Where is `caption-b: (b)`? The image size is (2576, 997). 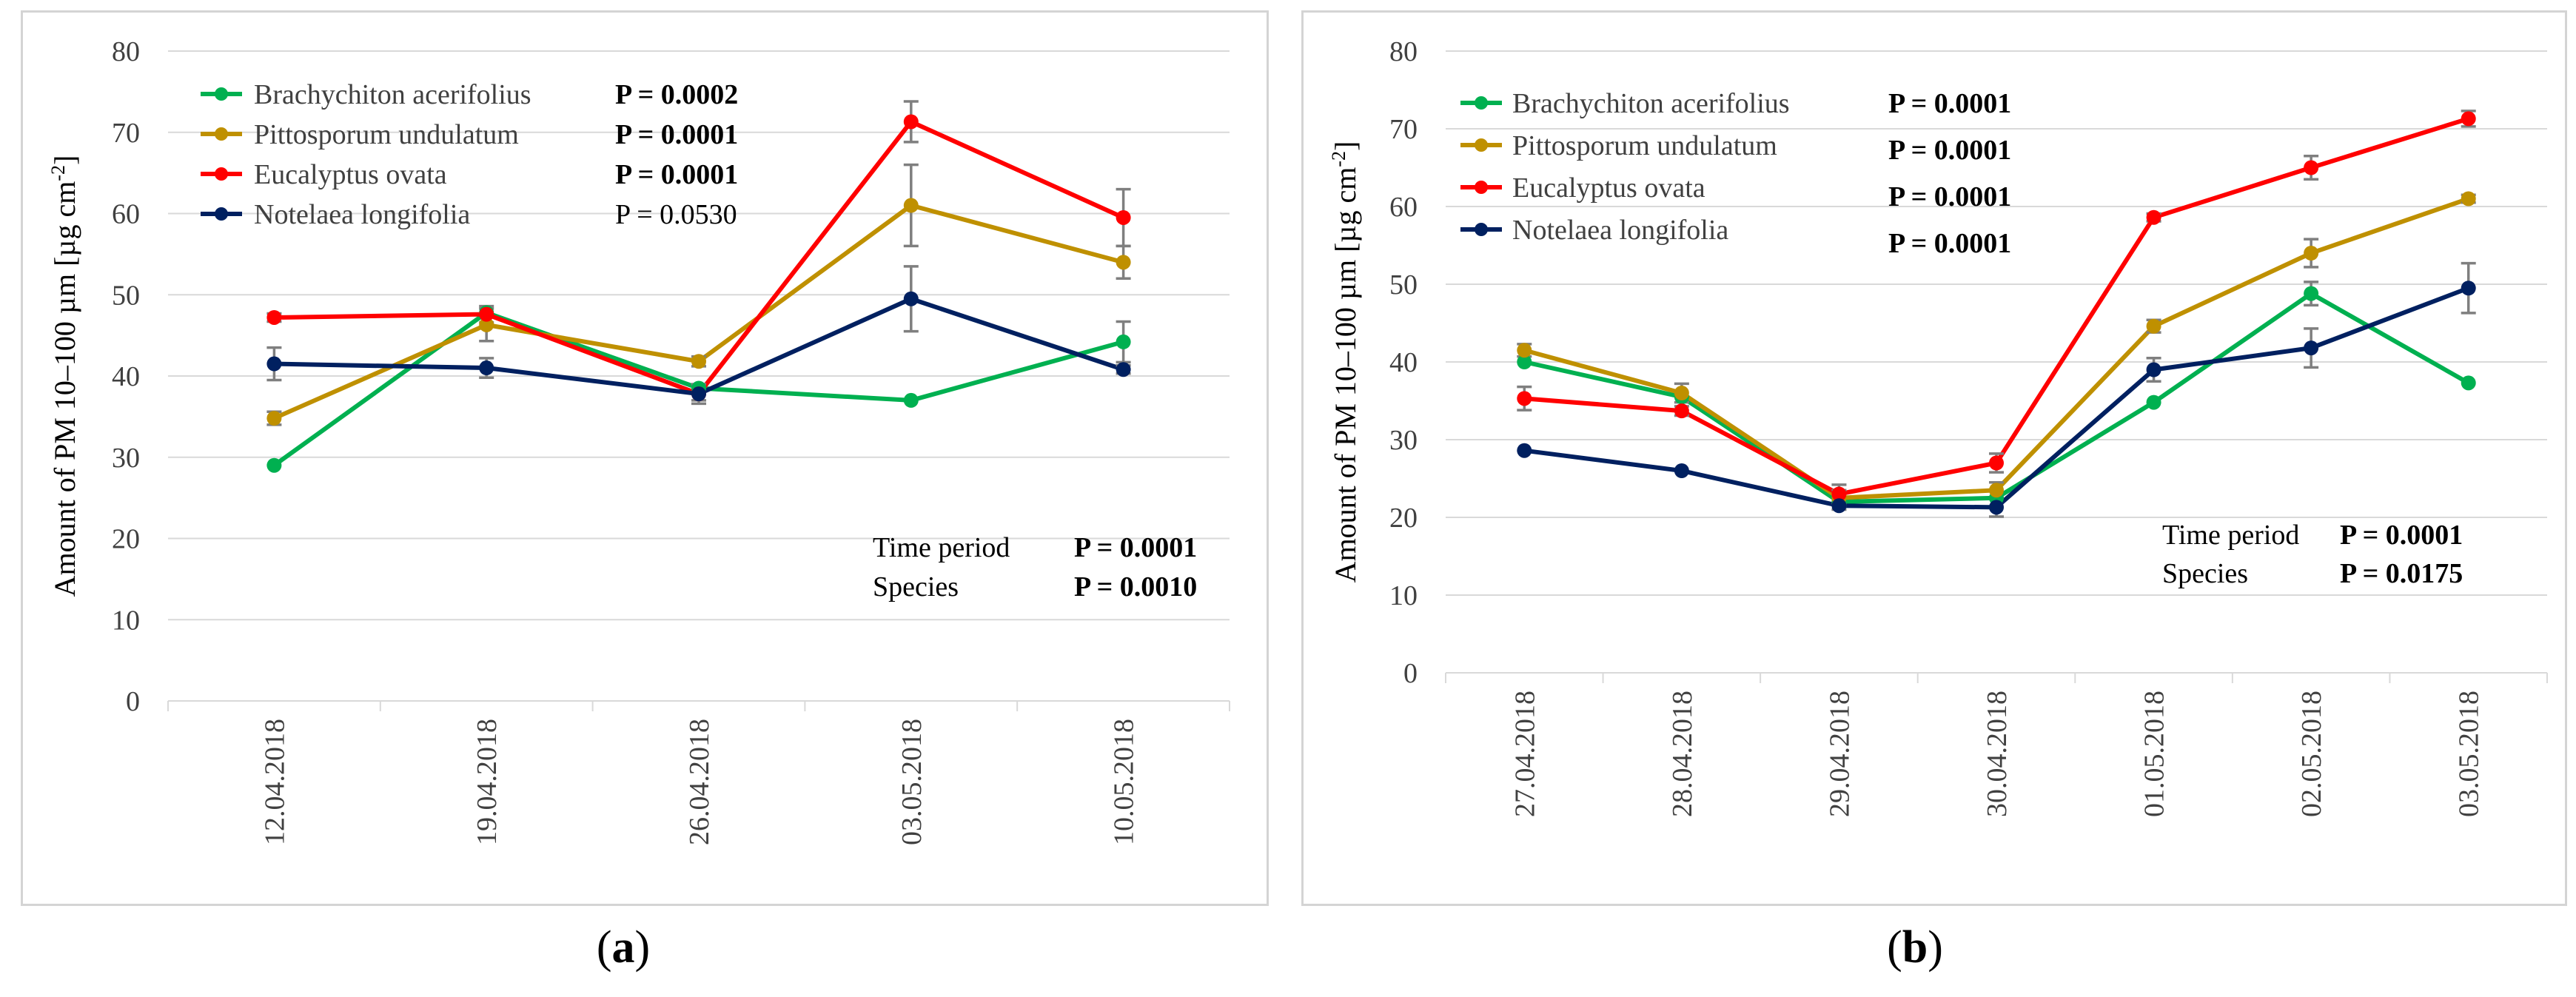
caption-b: (b) is located at coordinates (1915, 947).